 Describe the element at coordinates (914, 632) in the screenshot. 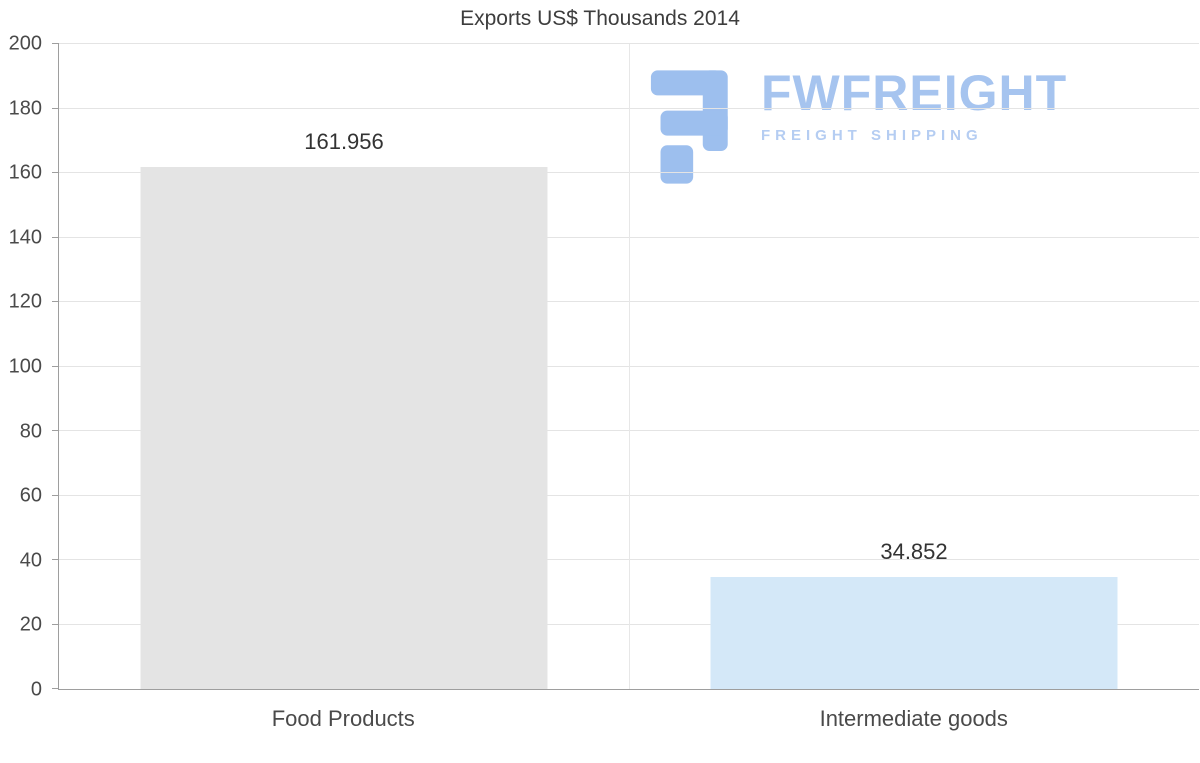

I see `bar-intermediate-goods` at that location.